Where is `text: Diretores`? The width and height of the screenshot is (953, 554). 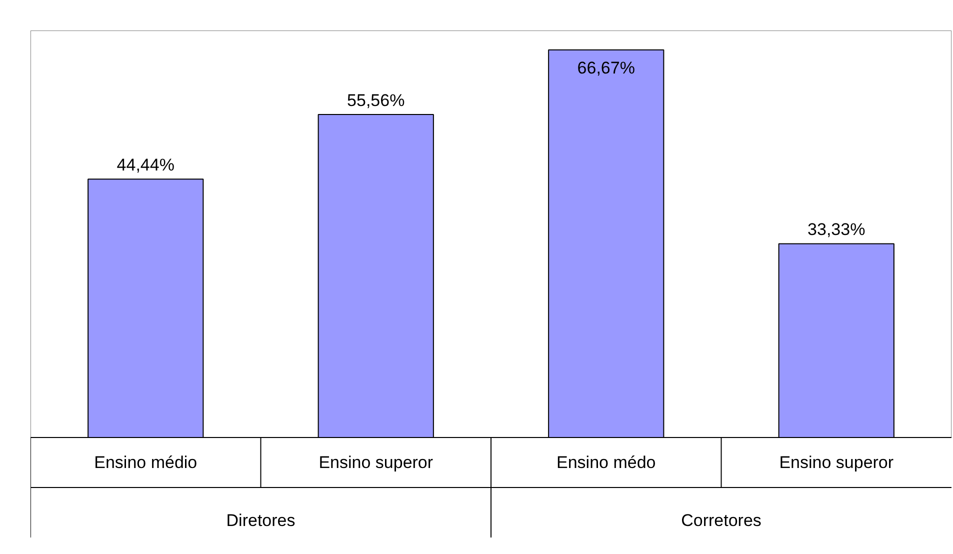
text: Diretores is located at coordinates (261, 520).